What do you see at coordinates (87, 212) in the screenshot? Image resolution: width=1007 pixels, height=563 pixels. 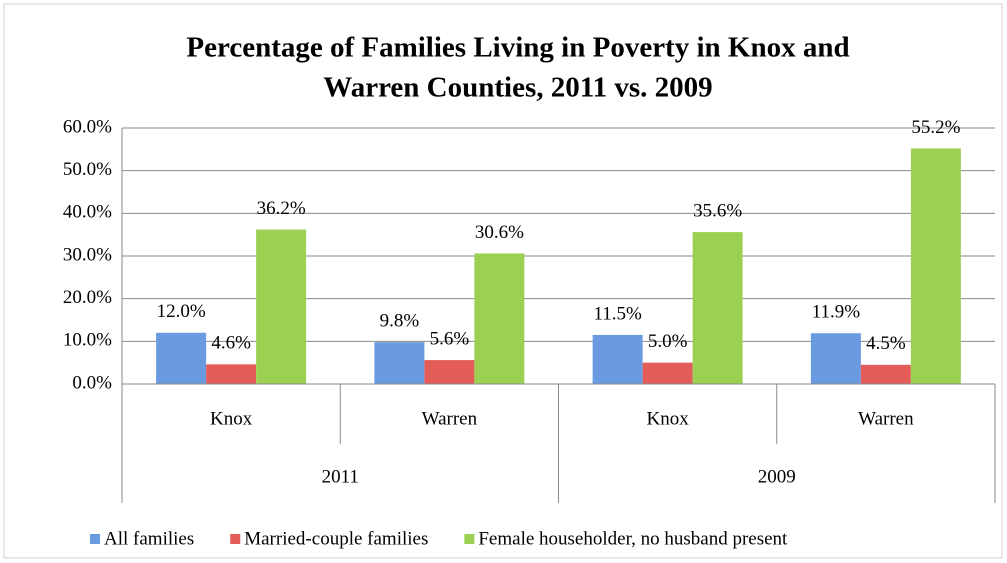 I see `y-tick-label: 40.0%` at bounding box center [87, 212].